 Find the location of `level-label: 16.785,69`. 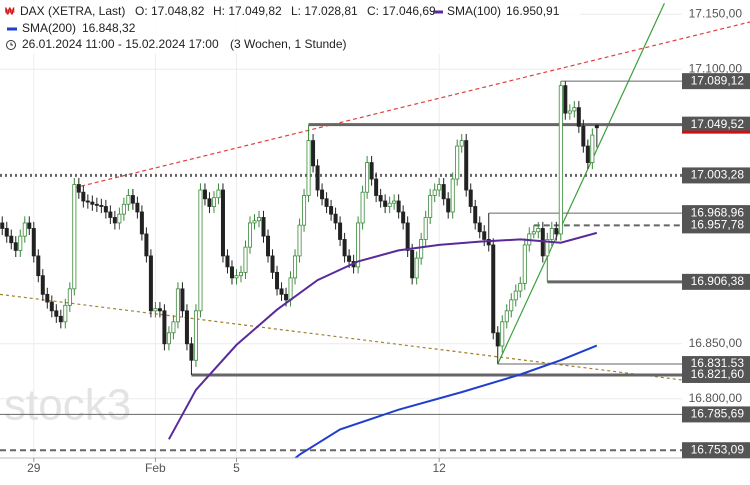

level-label: 16.785,69 is located at coordinates (718, 414).